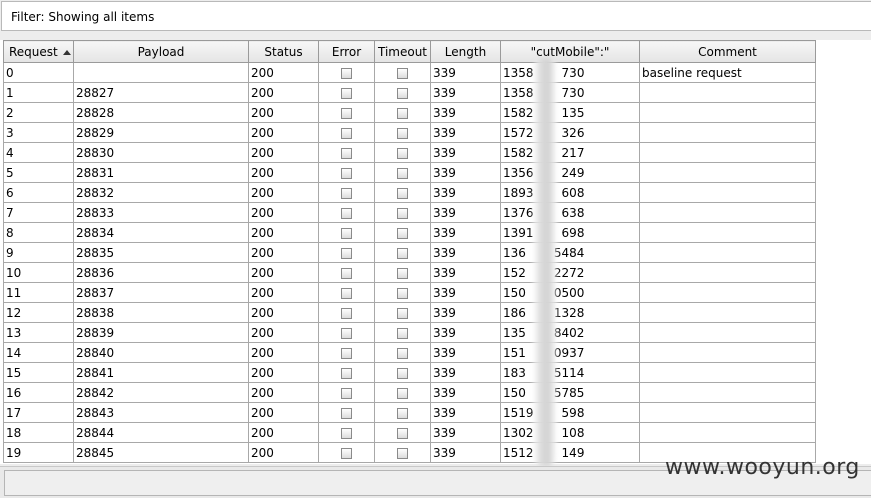 This screenshot has width=871, height=498. I want to click on filter-box: Filter: Showing all items, so click(436, 16).